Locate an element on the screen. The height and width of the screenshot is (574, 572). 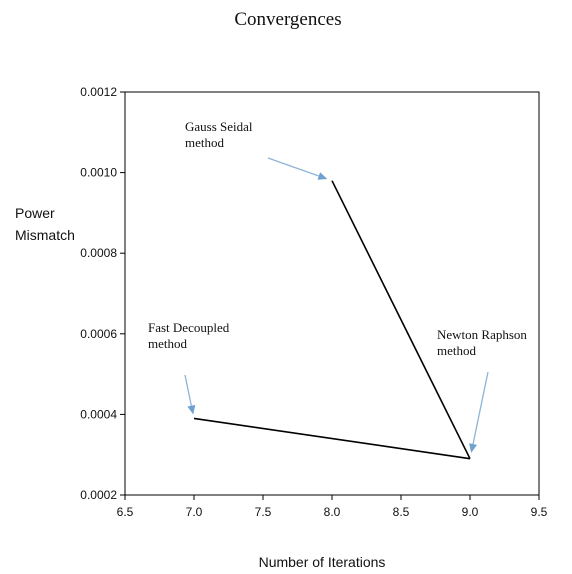
x-tick-label: 7.5 is located at coordinates (263, 512).